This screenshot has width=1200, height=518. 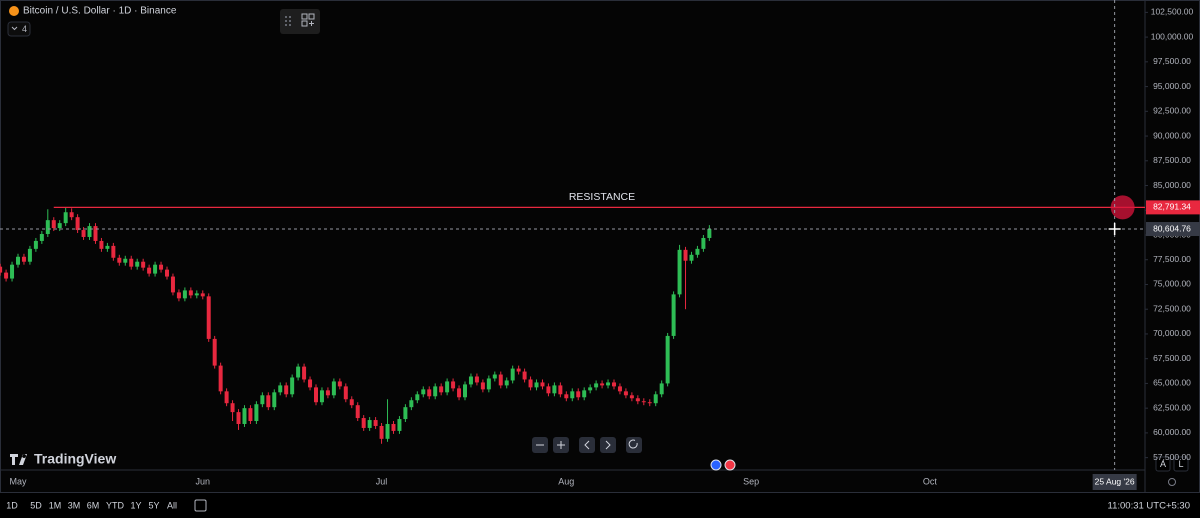 I want to click on auto-scale-button, so click(x=1163, y=464).